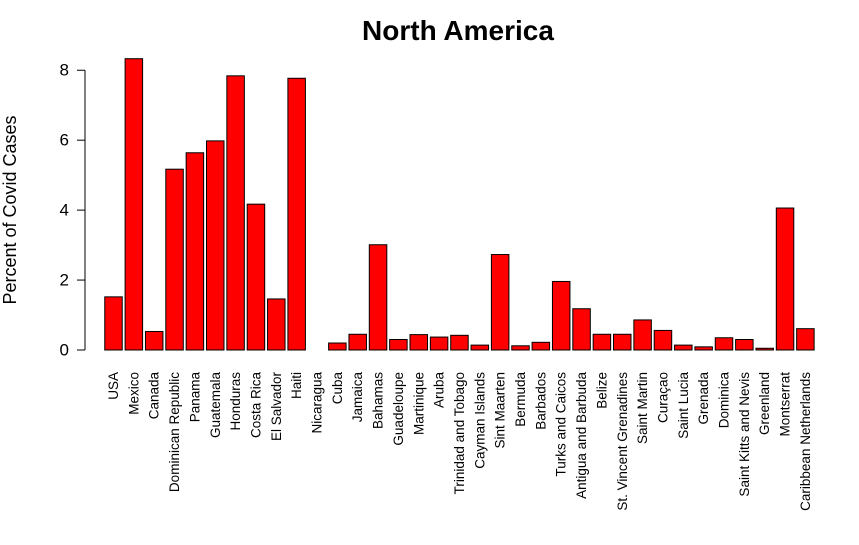 This screenshot has width=859, height=545. Describe the element at coordinates (337, 388) in the screenshot. I see `x-tick-label: Cuba` at that location.